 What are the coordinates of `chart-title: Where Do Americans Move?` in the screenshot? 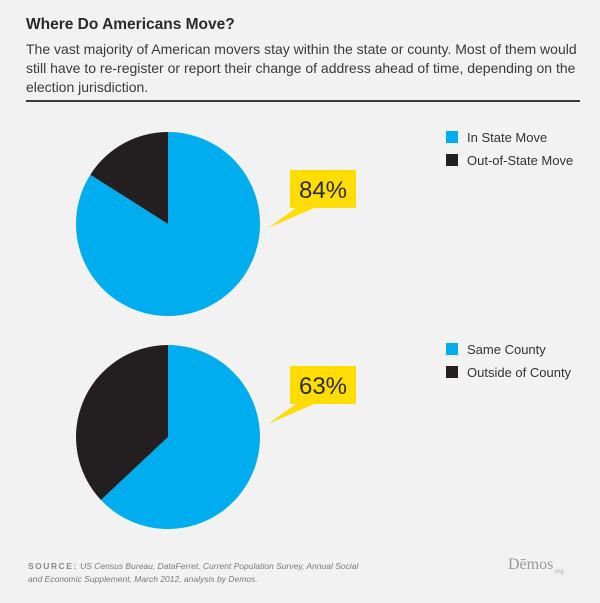 It's located at (130, 24).